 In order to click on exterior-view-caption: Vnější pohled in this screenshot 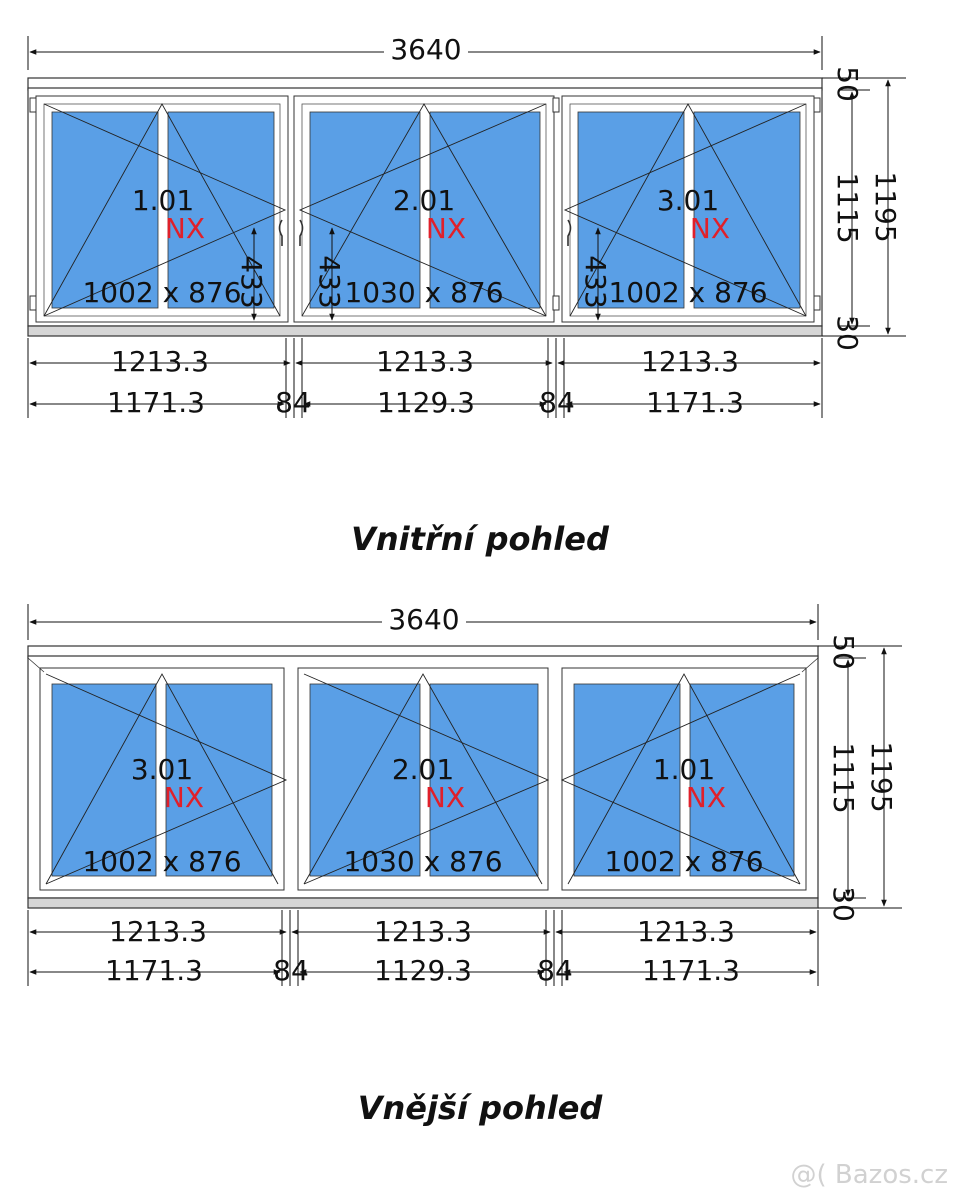, I will do `click(480, 1108)`.